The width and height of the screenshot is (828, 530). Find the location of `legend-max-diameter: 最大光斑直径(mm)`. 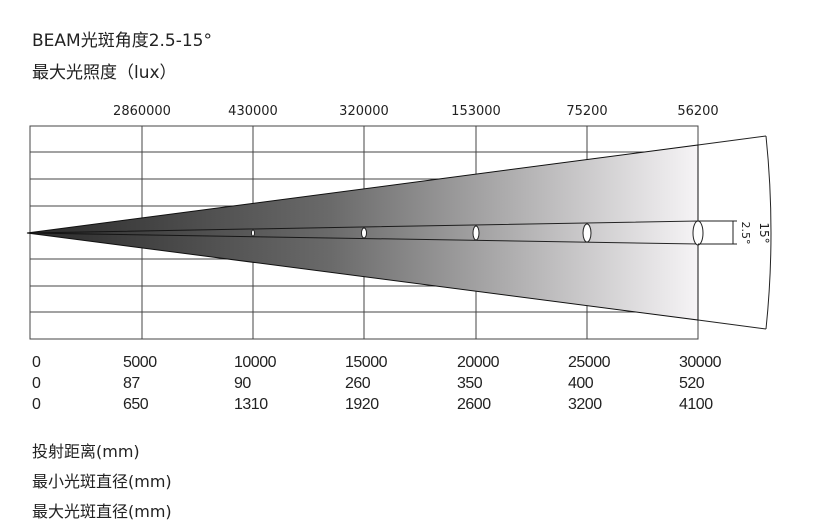

legend-max-diameter: 最大光斑直径(mm) is located at coordinates (102, 511).